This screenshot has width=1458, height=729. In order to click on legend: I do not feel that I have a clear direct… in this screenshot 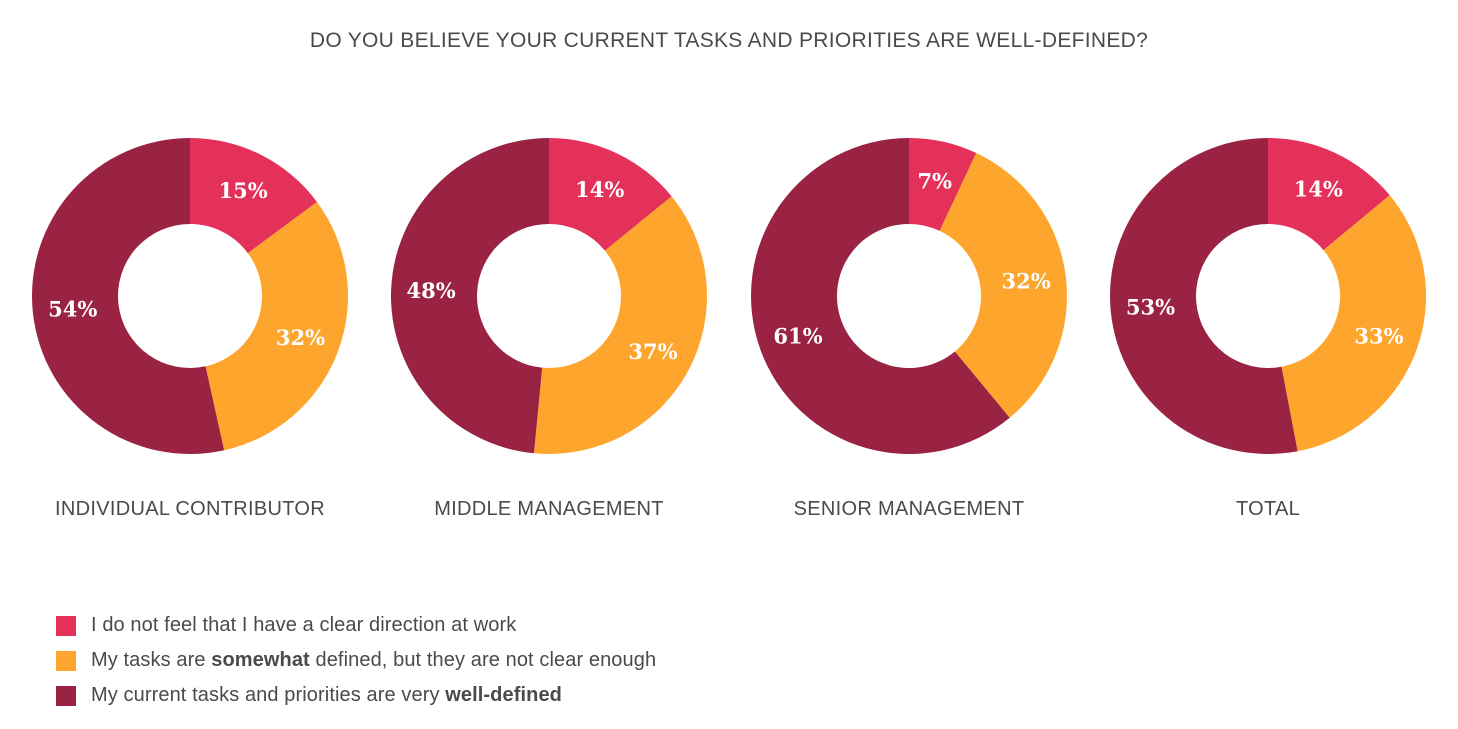, I will do `click(356, 660)`.